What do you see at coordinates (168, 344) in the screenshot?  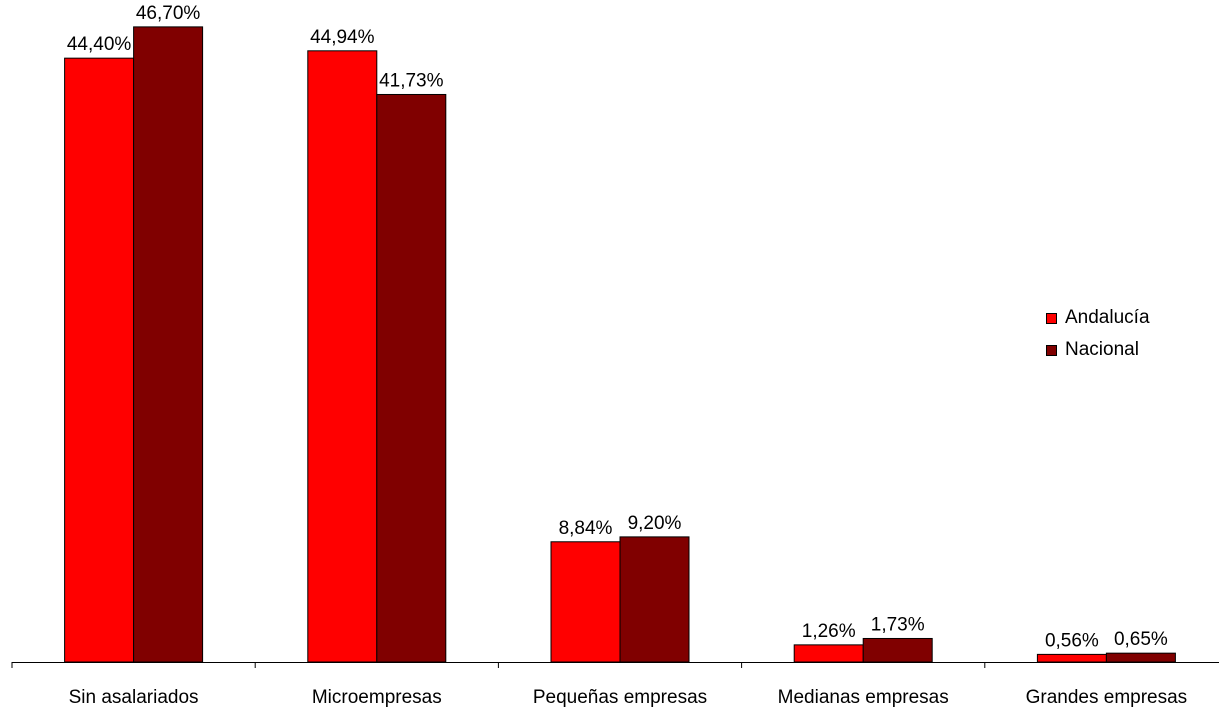 I see `bar-nacional-sin-asalariados` at bounding box center [168, 344].